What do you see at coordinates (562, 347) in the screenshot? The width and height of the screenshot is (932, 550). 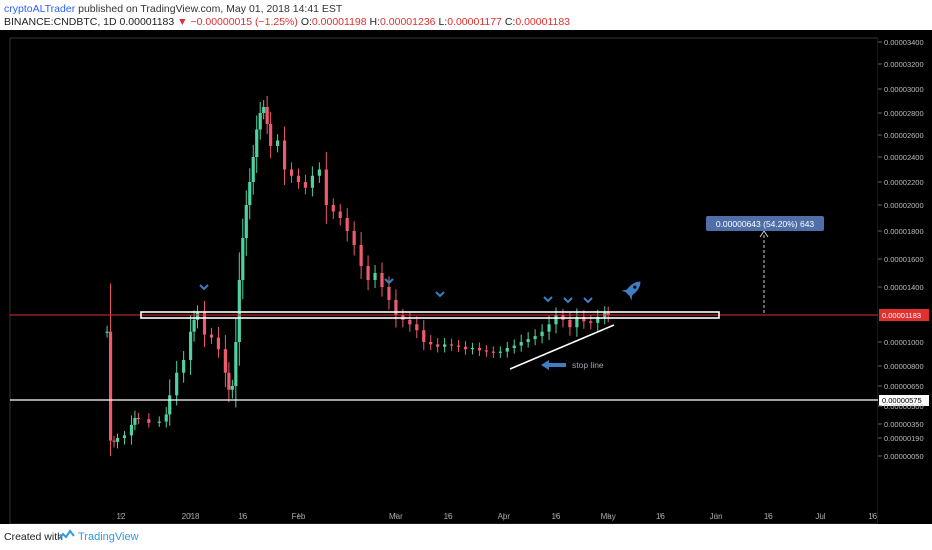 I see `trend-line` at bounding box center [562, 347].